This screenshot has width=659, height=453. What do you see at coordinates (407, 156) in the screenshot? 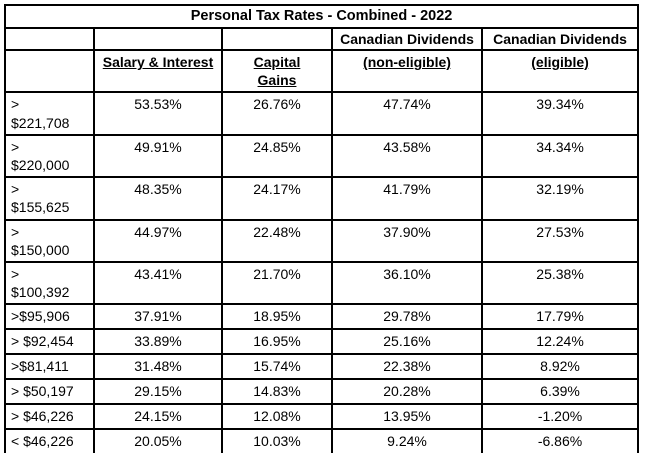
I see `dividends-non-eligible-rate: 43.58%` at bounding box center [407, 156].